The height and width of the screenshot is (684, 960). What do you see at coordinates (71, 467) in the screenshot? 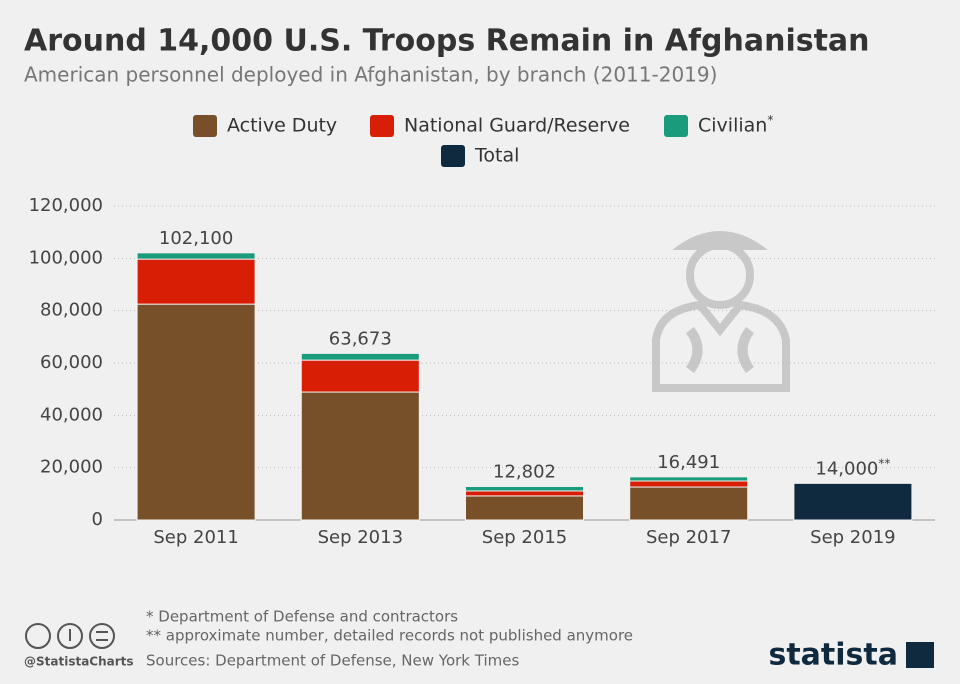
I see `y-tick-label: 20,000` at bounding box center [71, 467].